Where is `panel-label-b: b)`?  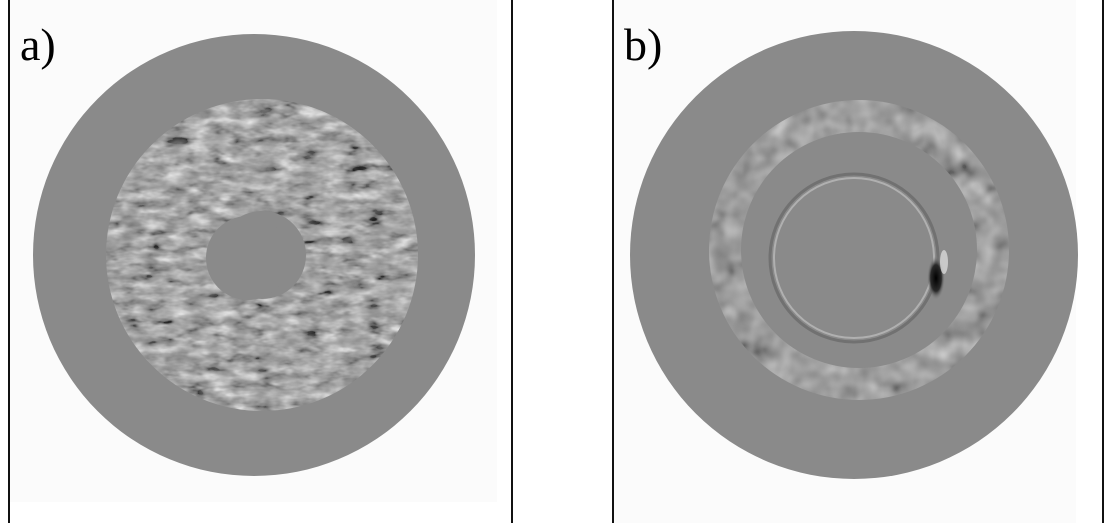
panel-label-b: b) is located at coordinates (643, 44).